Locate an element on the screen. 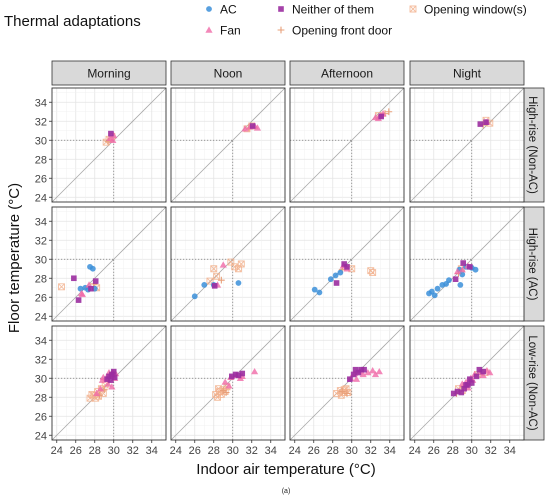 This screenshot has width=550, height=499. data-point-front-door is located at coordinates (221, 280).